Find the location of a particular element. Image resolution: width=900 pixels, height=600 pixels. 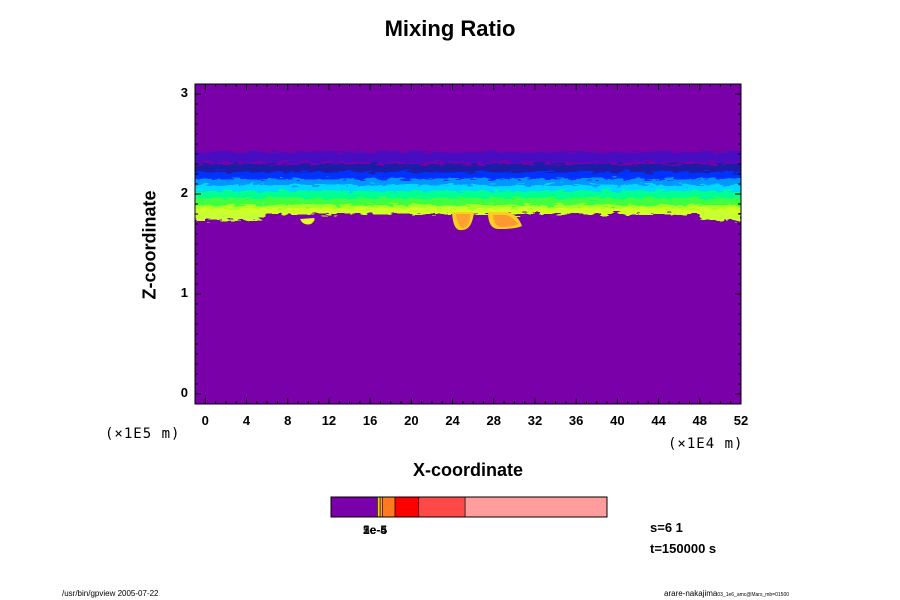

x-tick-label: 52 is located at coordinates (741, 420).